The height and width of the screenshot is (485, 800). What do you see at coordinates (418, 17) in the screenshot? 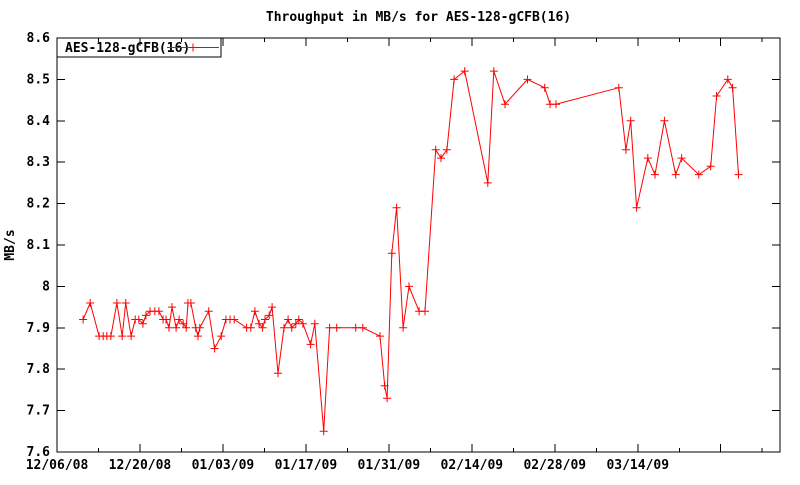
I see `chart-title: Throughput in MB/s for AES-128-gCFB(16)` at bounding box center [418, 17].